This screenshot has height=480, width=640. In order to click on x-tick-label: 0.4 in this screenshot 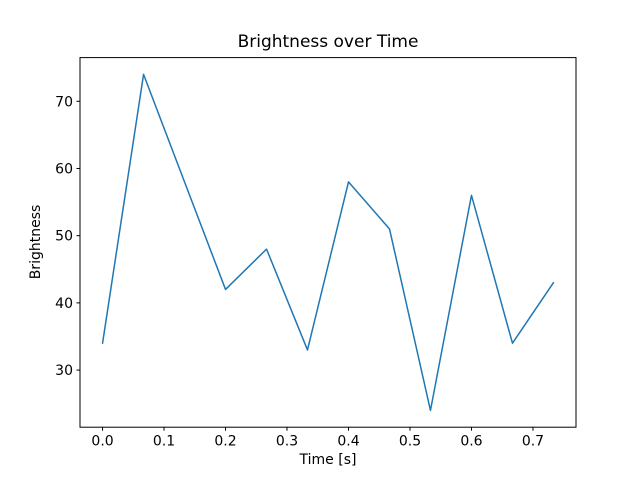, I will do `click(348, 442)`.